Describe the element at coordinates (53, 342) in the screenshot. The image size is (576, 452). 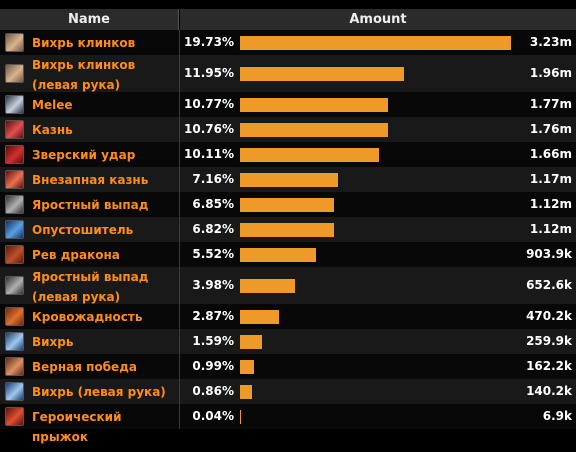
I see `ability-name-link: Вихрь` at that location.